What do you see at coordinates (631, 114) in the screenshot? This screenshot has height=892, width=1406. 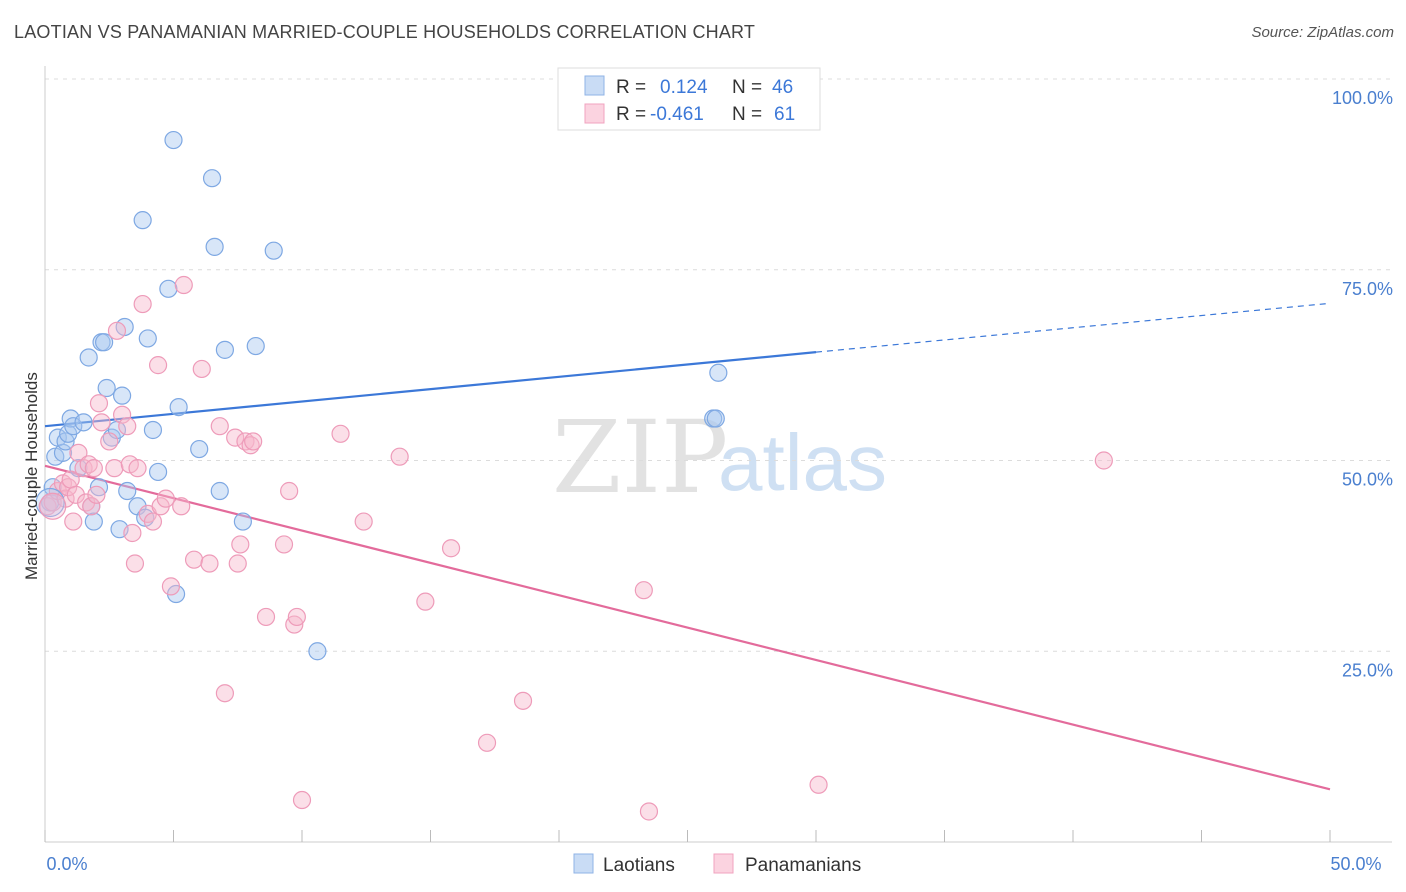 I see `legend-r-label-panamanians: R =` at bounding box center [631, 114].